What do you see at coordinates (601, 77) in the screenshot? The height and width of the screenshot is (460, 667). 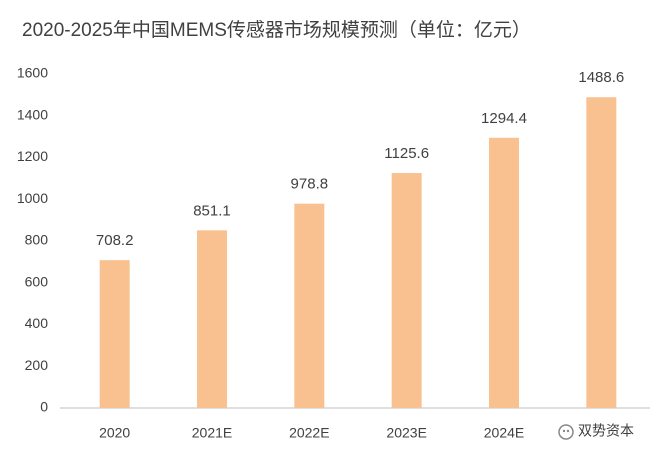 I see `value-label: 1488.6` at bounding box center [601, 77].